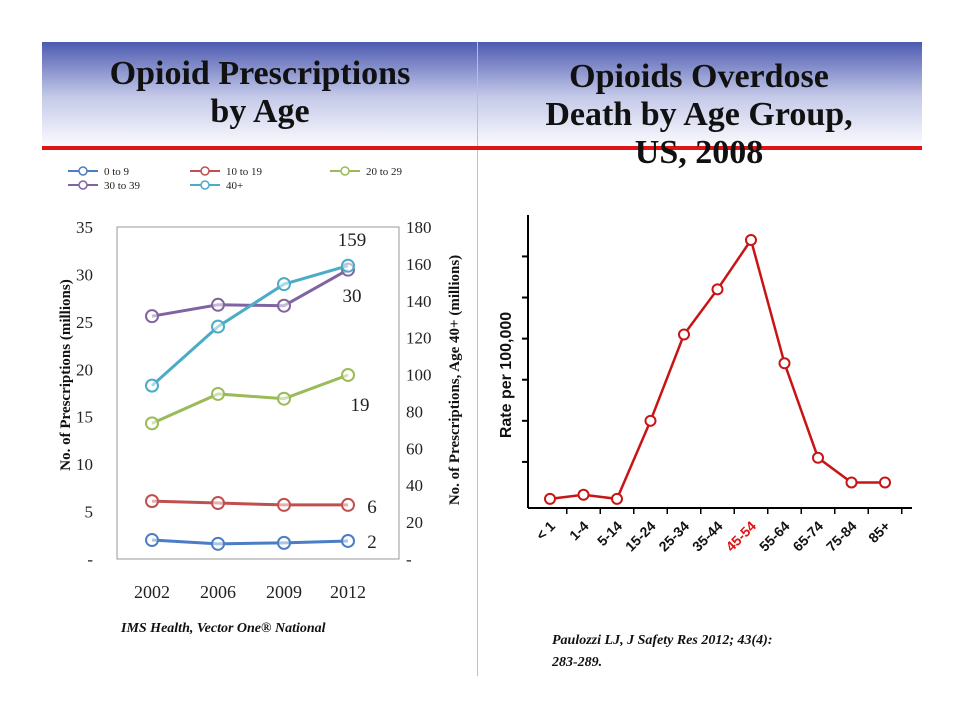 This screenshot has height=720, width=960. I want to click on legend-label: 20 to 29, so click(384, 172).